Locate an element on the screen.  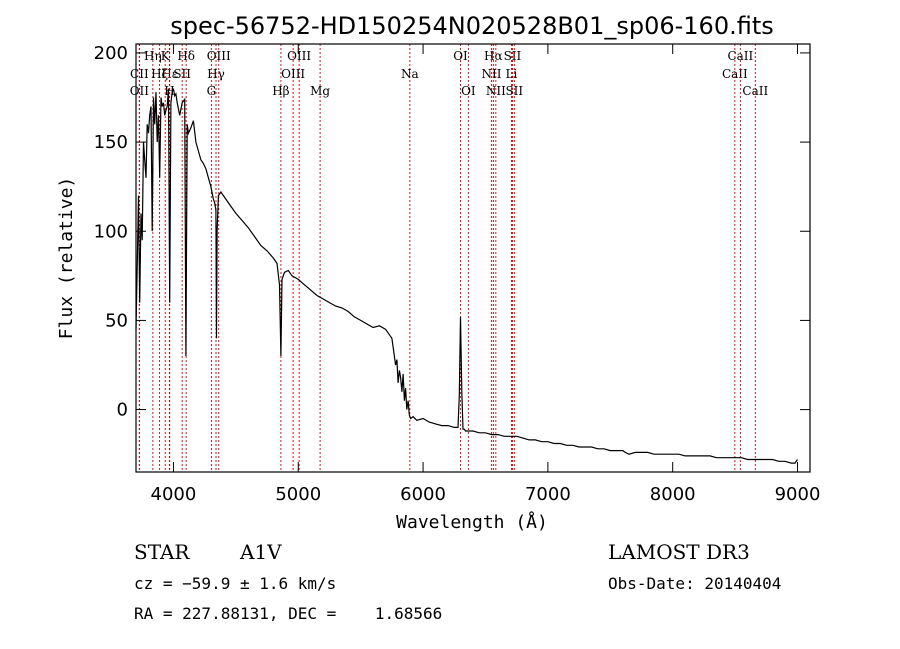
y-axis-label: Flux (relative) is located at coordinates (66, 258).